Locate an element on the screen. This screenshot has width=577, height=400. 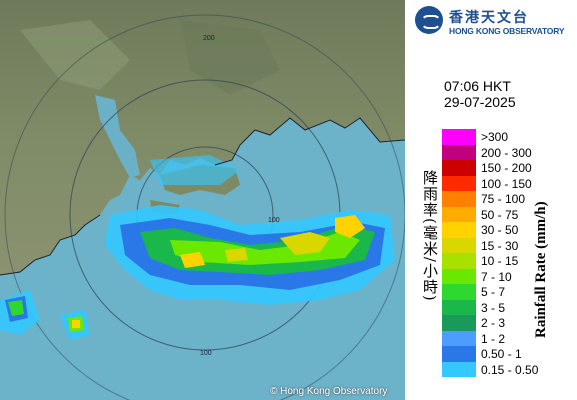
legend-item: 200 - 300 is located at coordinates (509, 152).